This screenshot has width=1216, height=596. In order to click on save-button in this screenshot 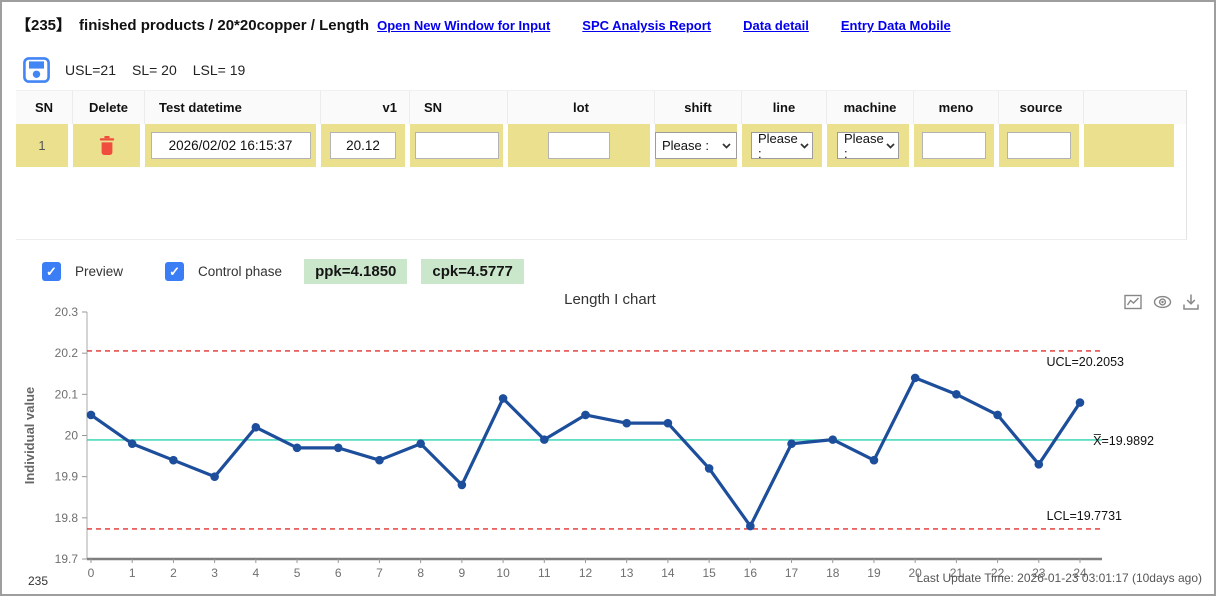, I will do `click(36, 70)`.